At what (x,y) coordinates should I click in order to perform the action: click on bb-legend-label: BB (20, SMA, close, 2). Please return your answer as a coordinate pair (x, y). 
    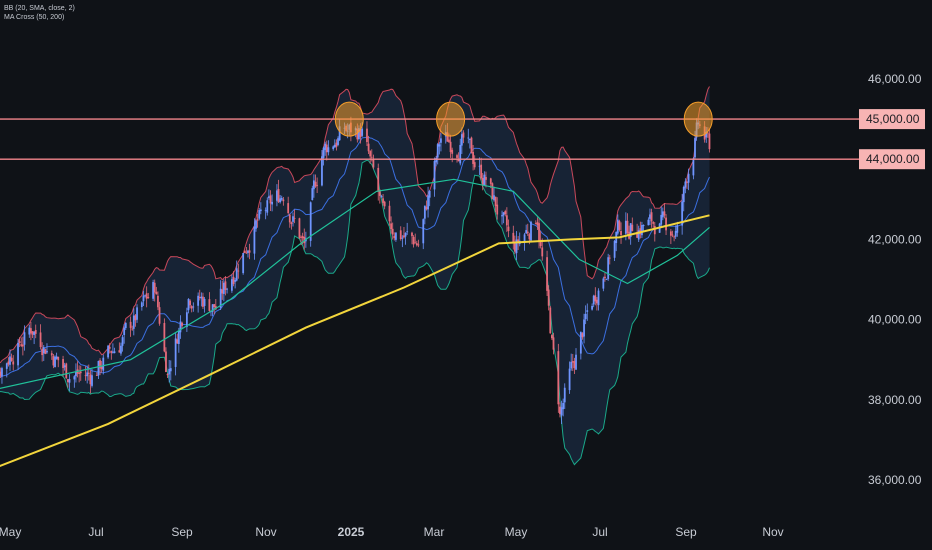
    Looking at the image, I should click on (39, 8).